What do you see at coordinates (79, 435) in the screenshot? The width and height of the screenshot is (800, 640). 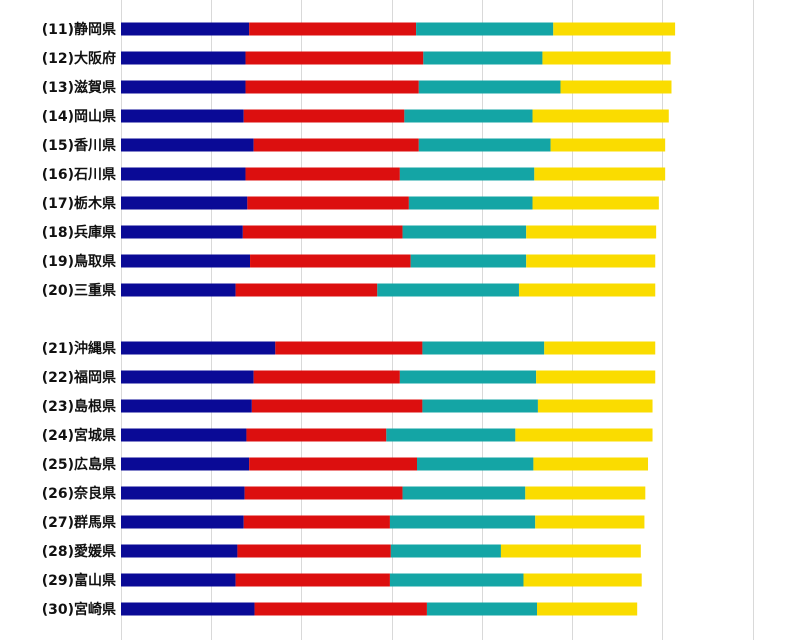 I see `category-label-13: (24)宮城県` at bounding box center [79, 435].